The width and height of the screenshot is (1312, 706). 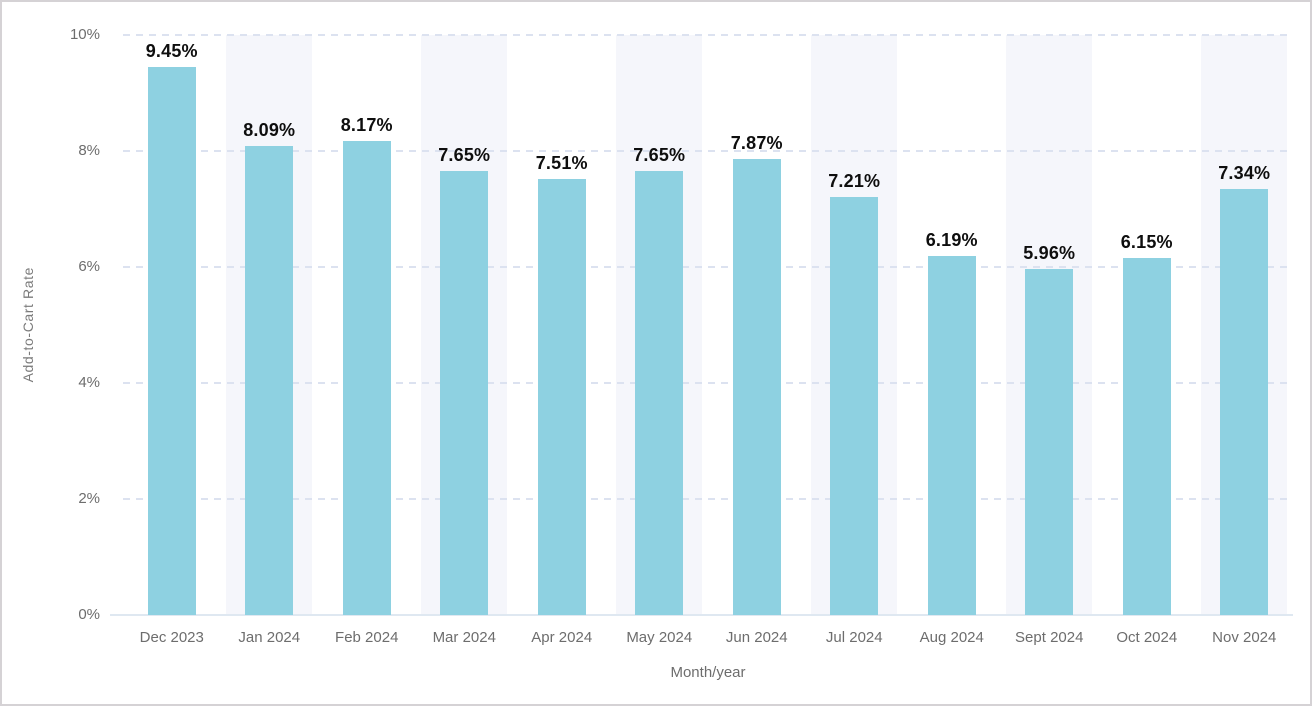 What do you see at coordinates (854, 637) in the screenshot?
I see `x-tick-label: Jul 2024` at bounding box center [854, 637].